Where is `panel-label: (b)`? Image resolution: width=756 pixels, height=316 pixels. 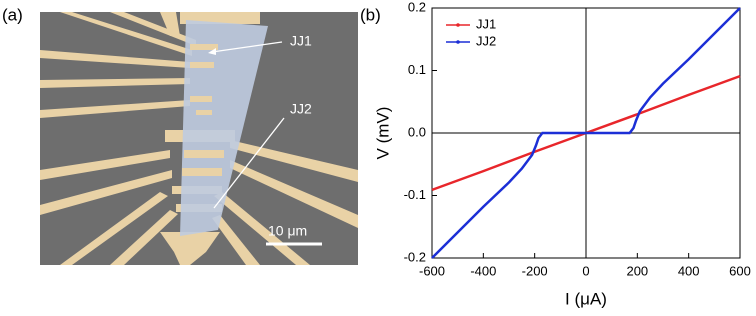 panel-label: (b) is located at coordinates (370, 14).